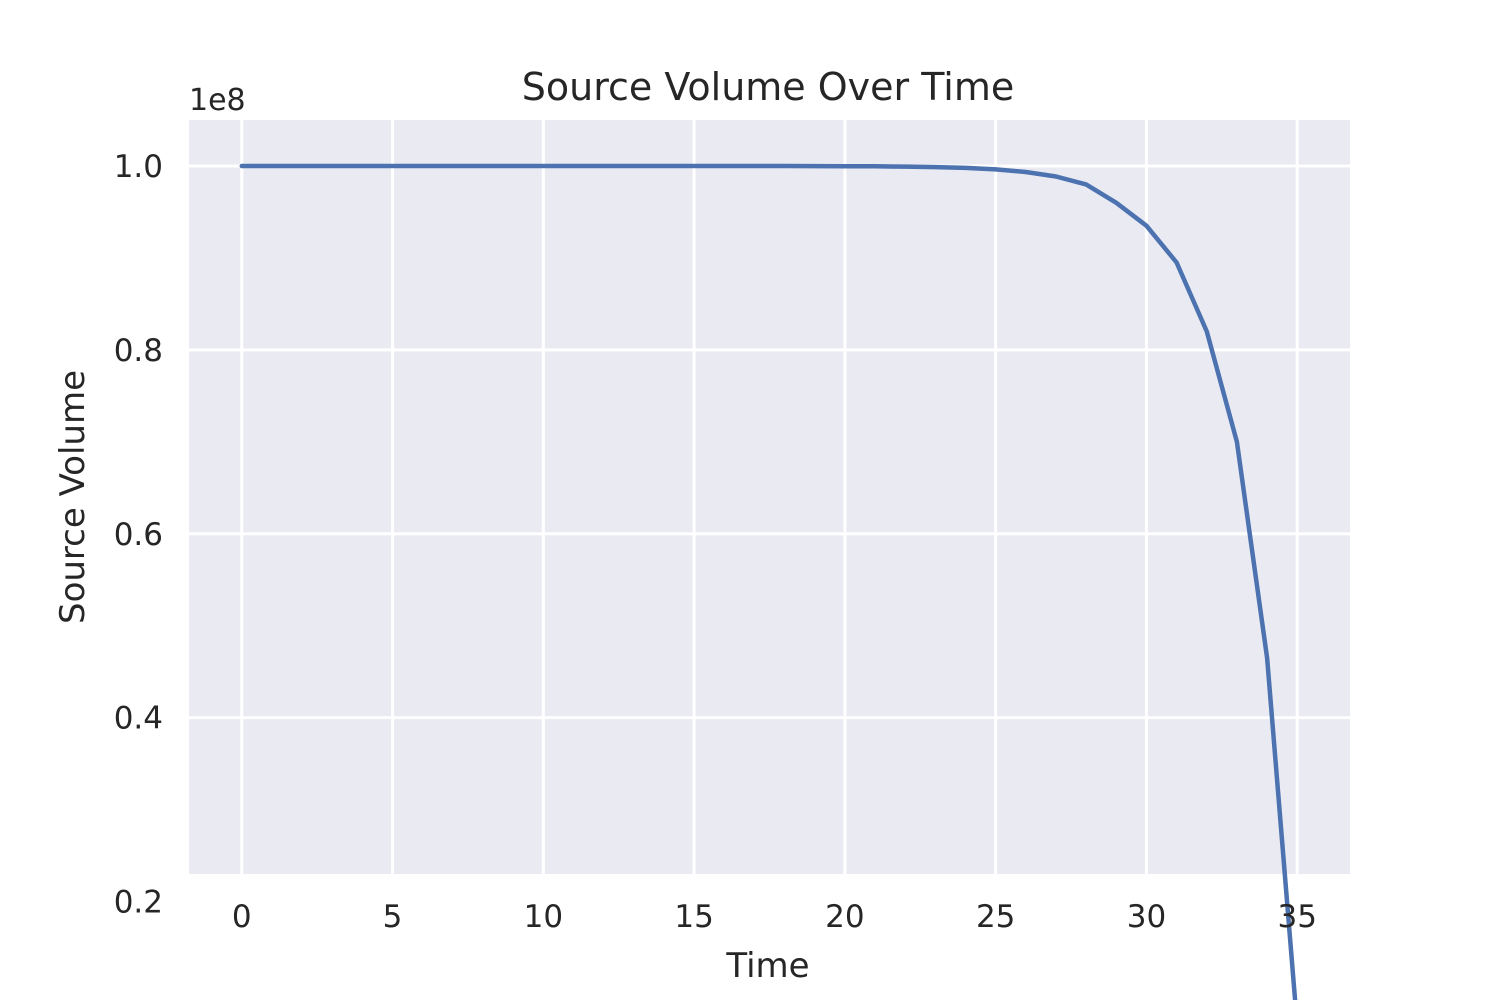 Image resolution: width=1500 pixels, height=1005 pixels. Describe the element at coordinates (693, 917) in the screenshot. I see `x-tick-label: 15` at that location.